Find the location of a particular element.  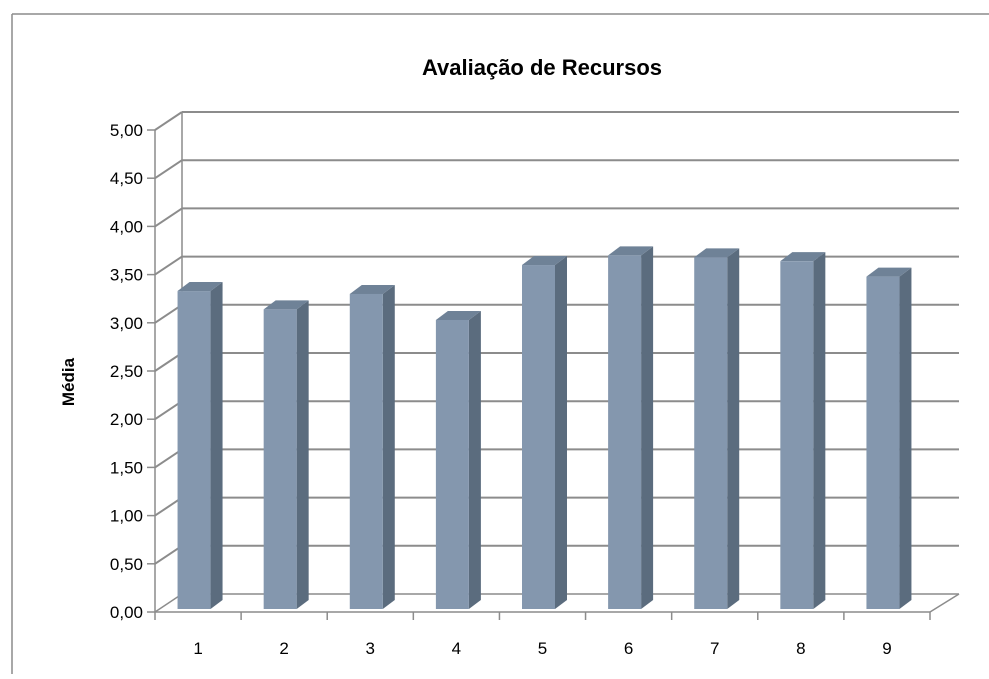

chart-title: Avaliação de Recursos is located at coordinates (542, 67).